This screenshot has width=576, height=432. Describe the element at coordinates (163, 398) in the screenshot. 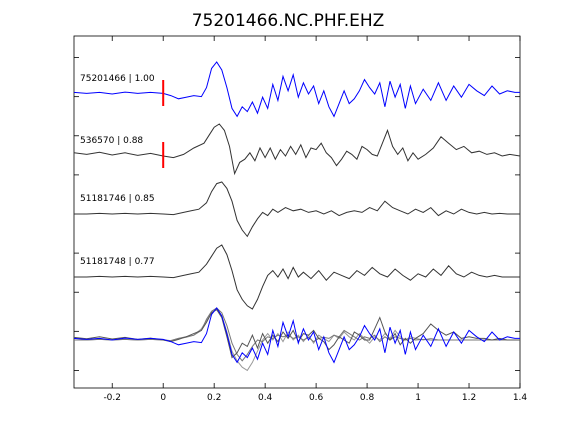

I see `x-tick-label: 0` at that location.